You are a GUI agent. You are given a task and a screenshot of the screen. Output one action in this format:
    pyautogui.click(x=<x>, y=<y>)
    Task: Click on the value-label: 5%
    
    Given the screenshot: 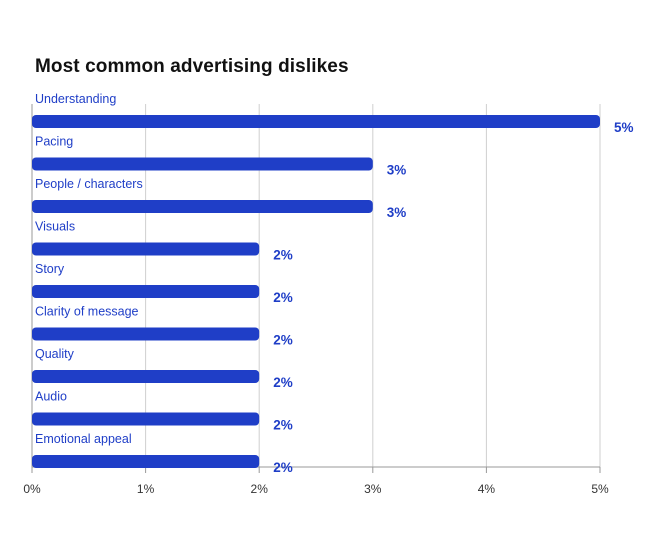 What is the action you would take?
    pyautogui.click(x=624, y=127)
    